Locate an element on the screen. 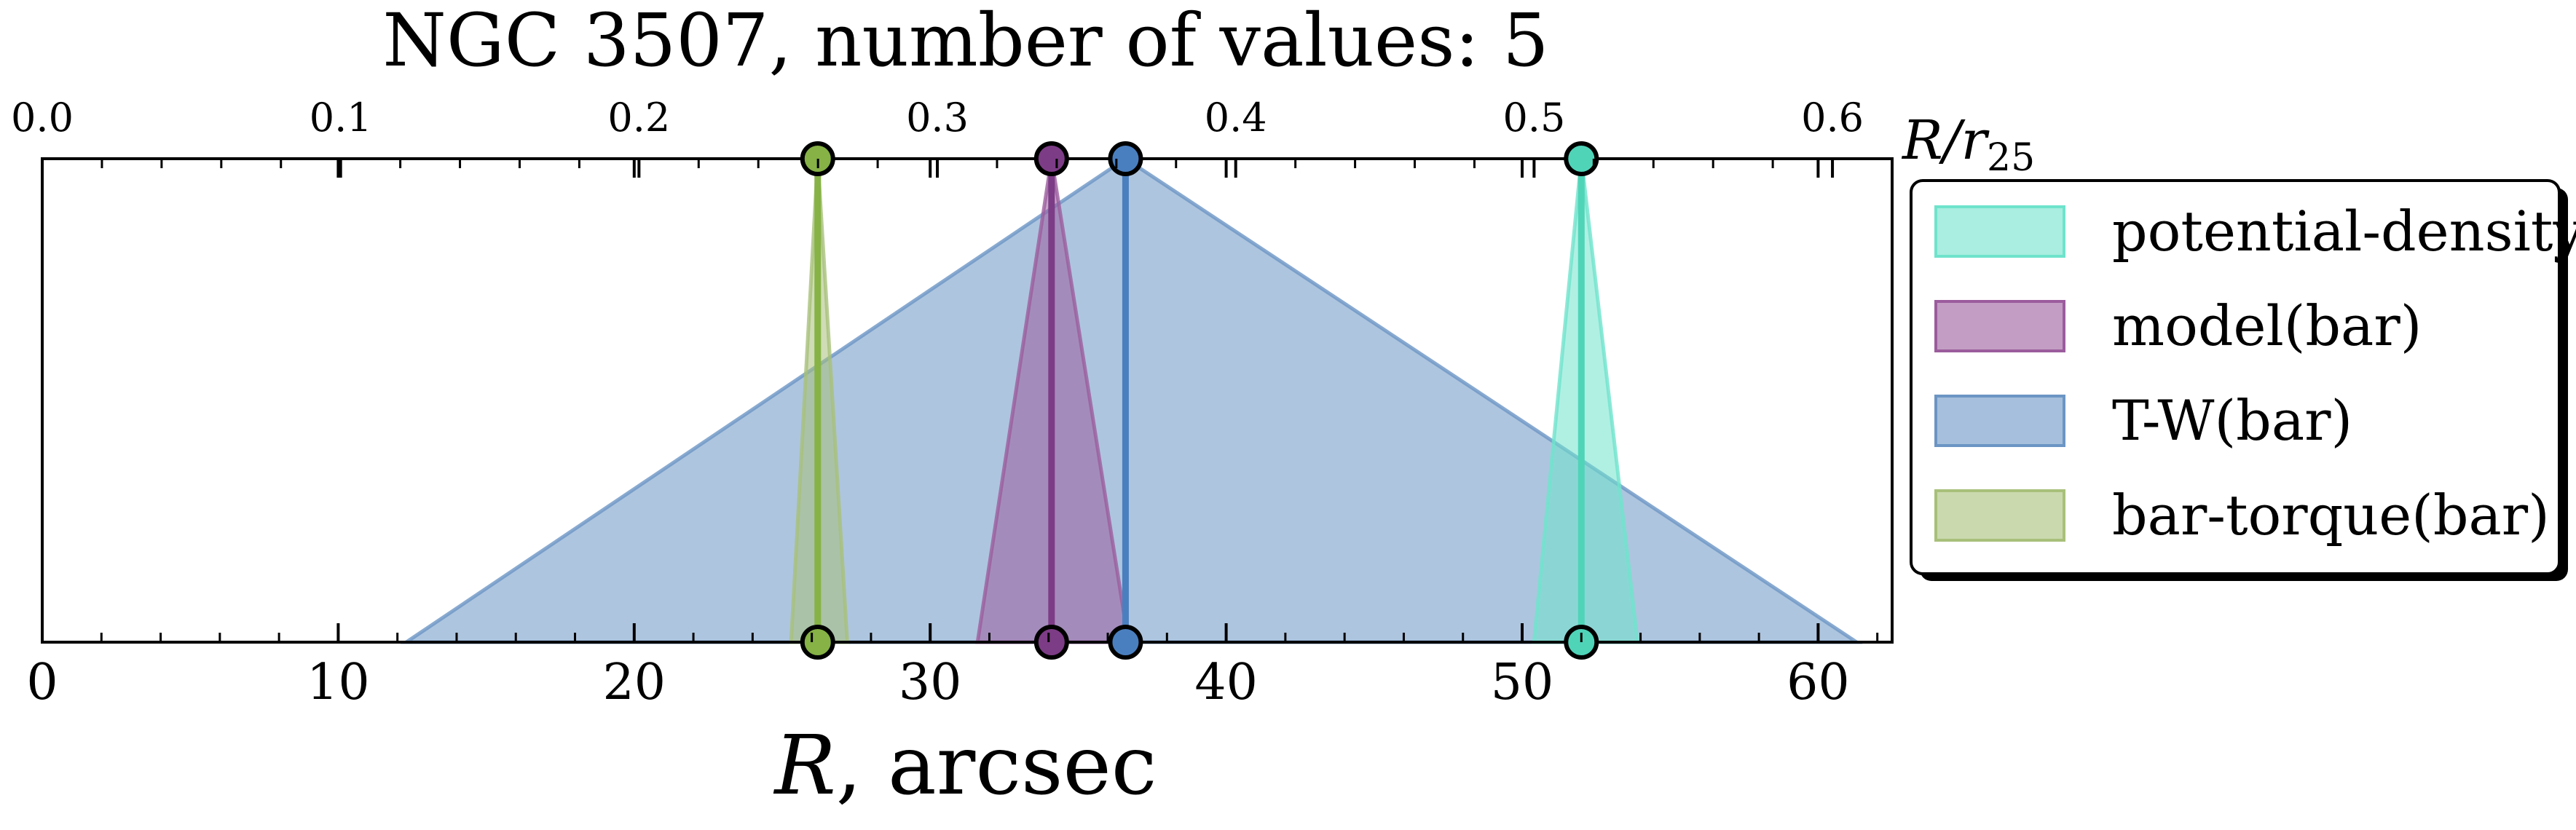  chart-title: NGC 3507, number of values: 5 is located at coordinates (965, 41).